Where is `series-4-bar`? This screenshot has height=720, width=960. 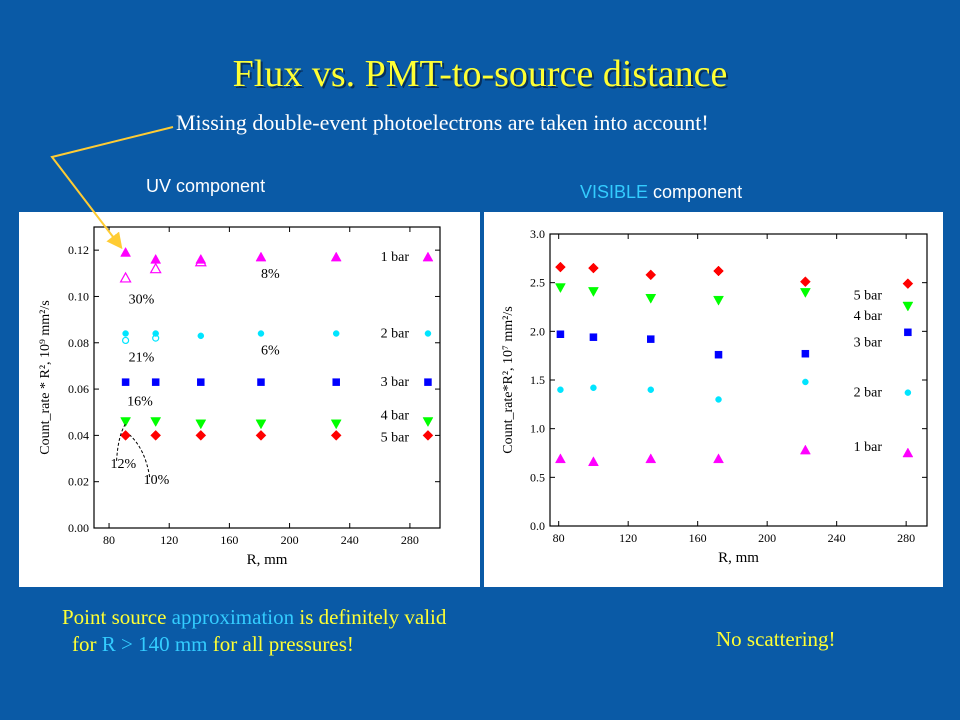
series-4-bar is located at coordinates (277, 423).